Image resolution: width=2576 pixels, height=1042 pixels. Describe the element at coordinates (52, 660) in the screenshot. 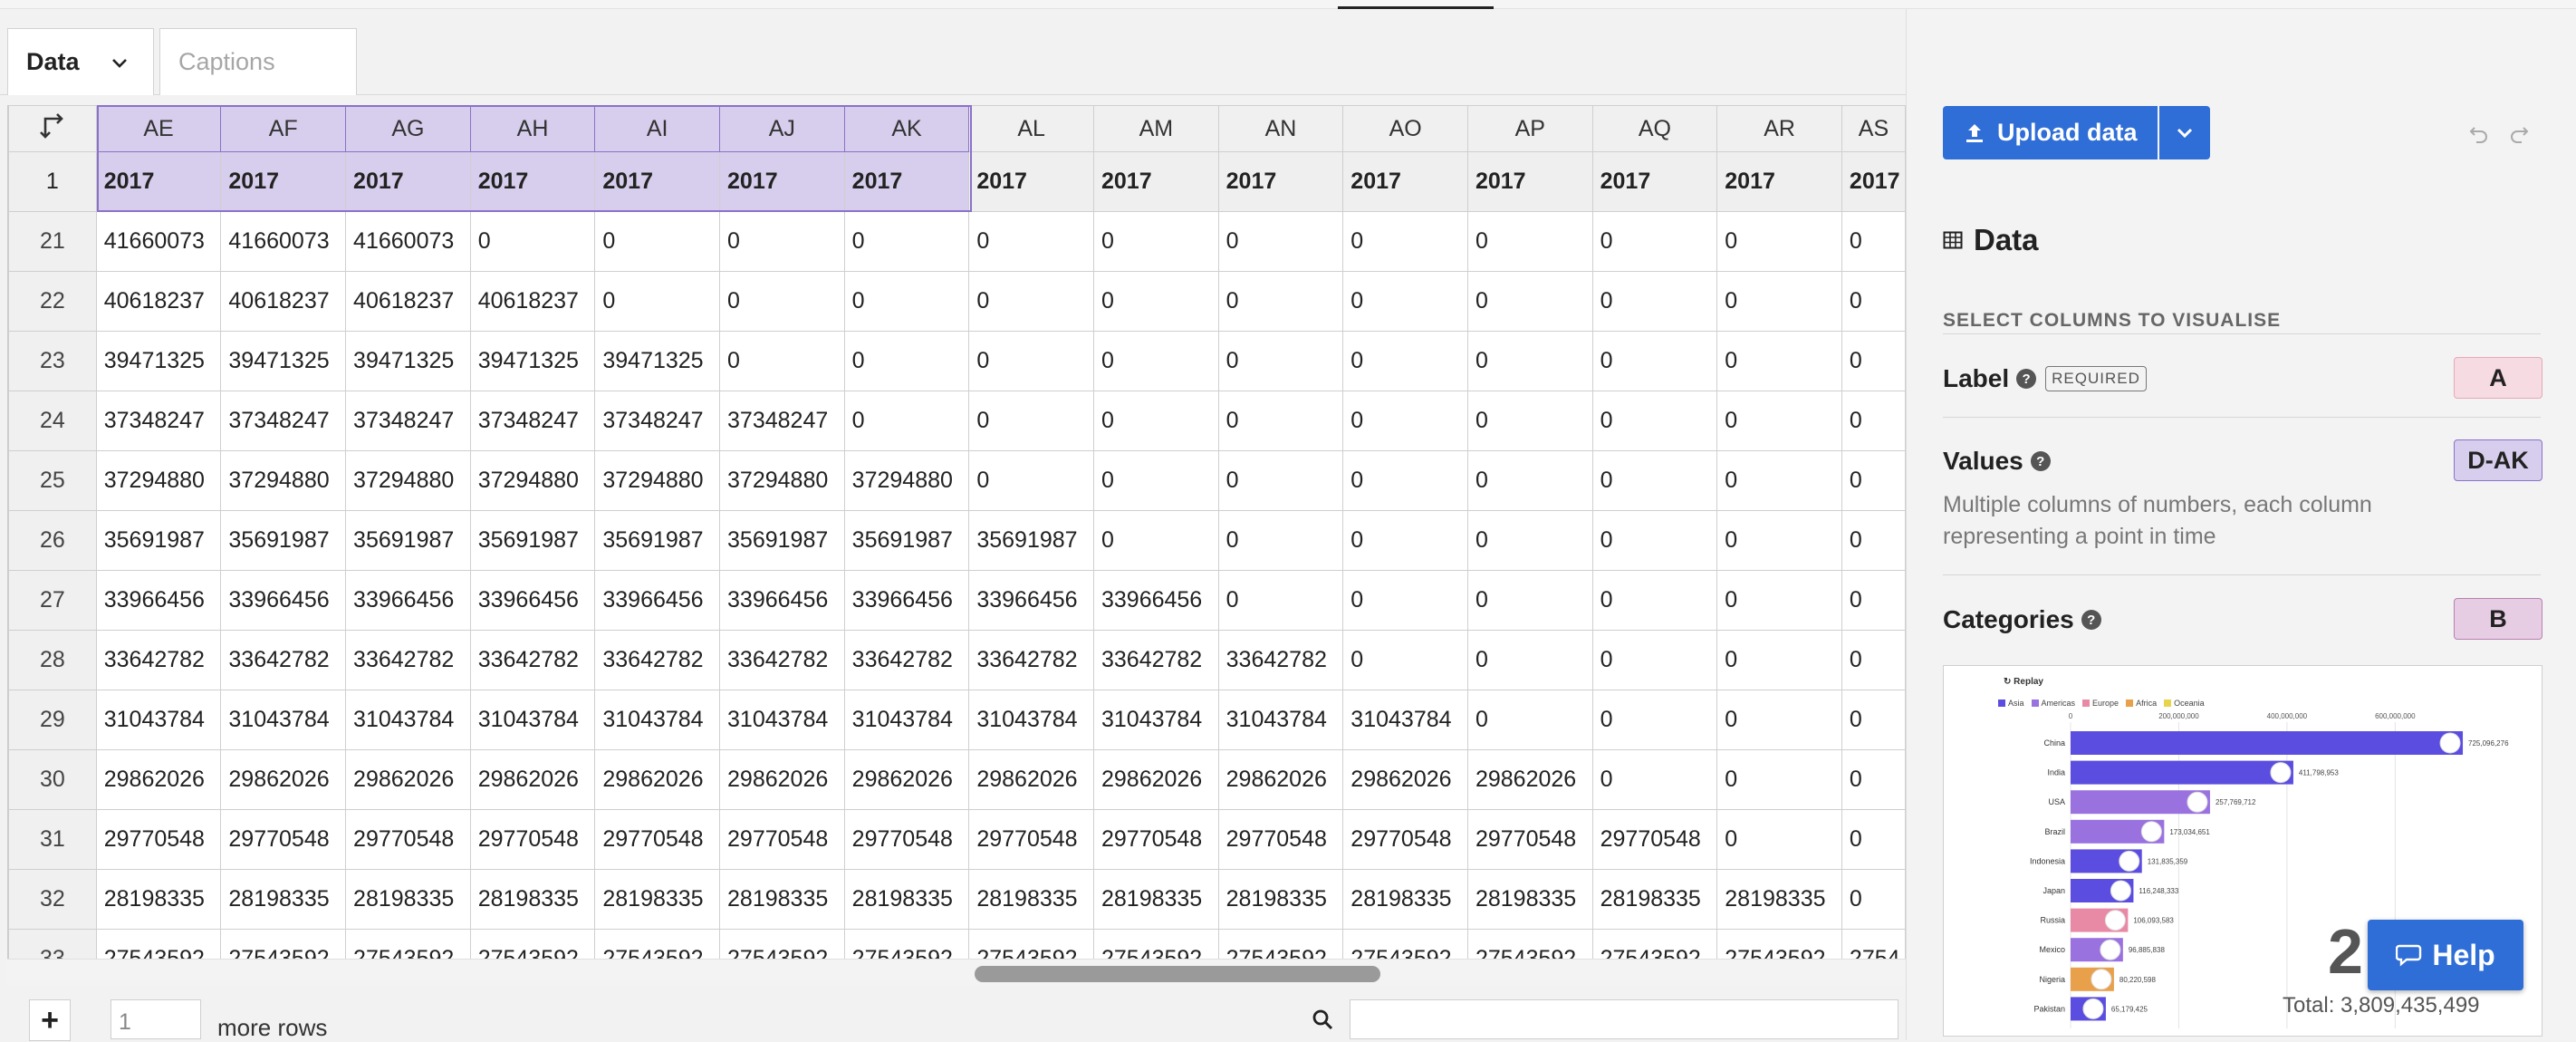

I see `row-number: 28` at that location.